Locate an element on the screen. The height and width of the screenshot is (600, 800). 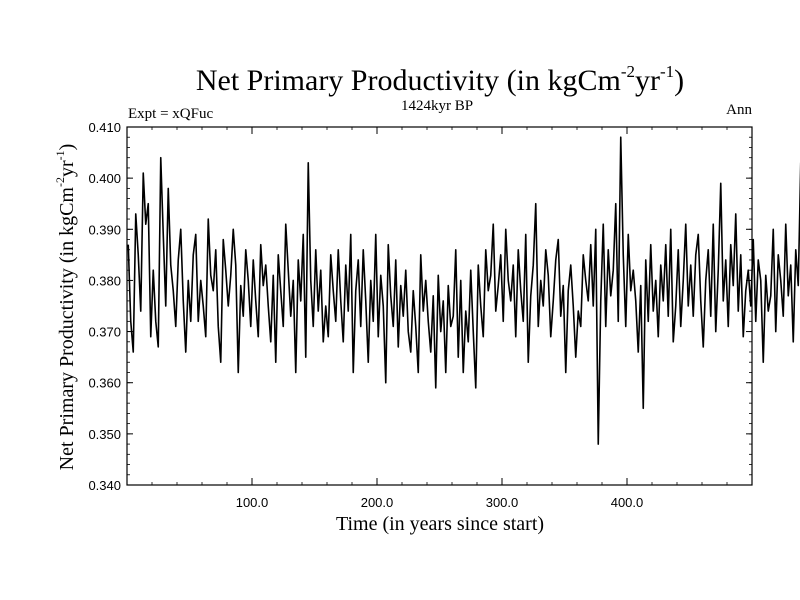
y-tick-label: 0.410 is located at coordinates (104, 127).